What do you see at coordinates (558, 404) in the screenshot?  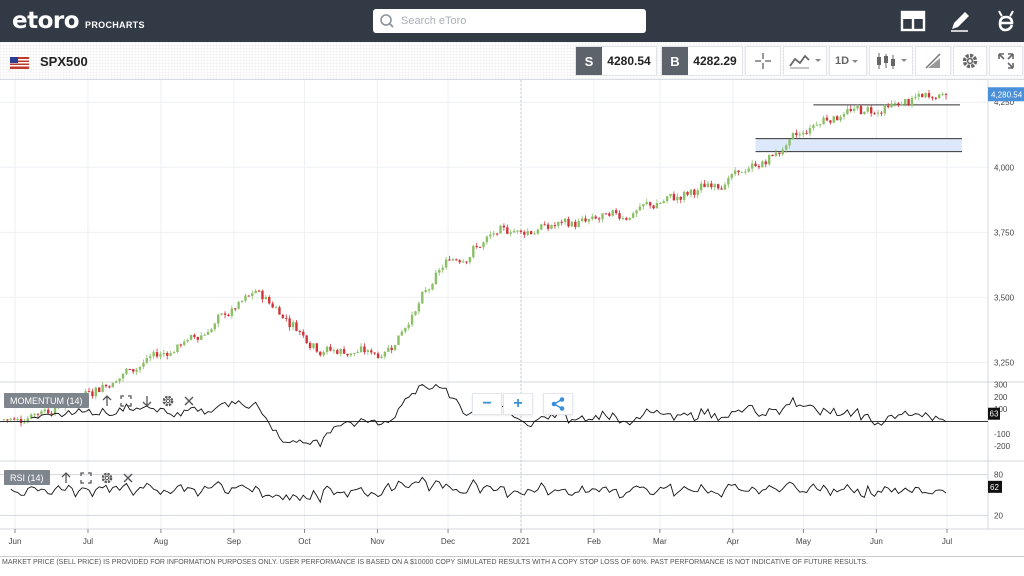 I see `share-button` at bounding box center [558, 404].